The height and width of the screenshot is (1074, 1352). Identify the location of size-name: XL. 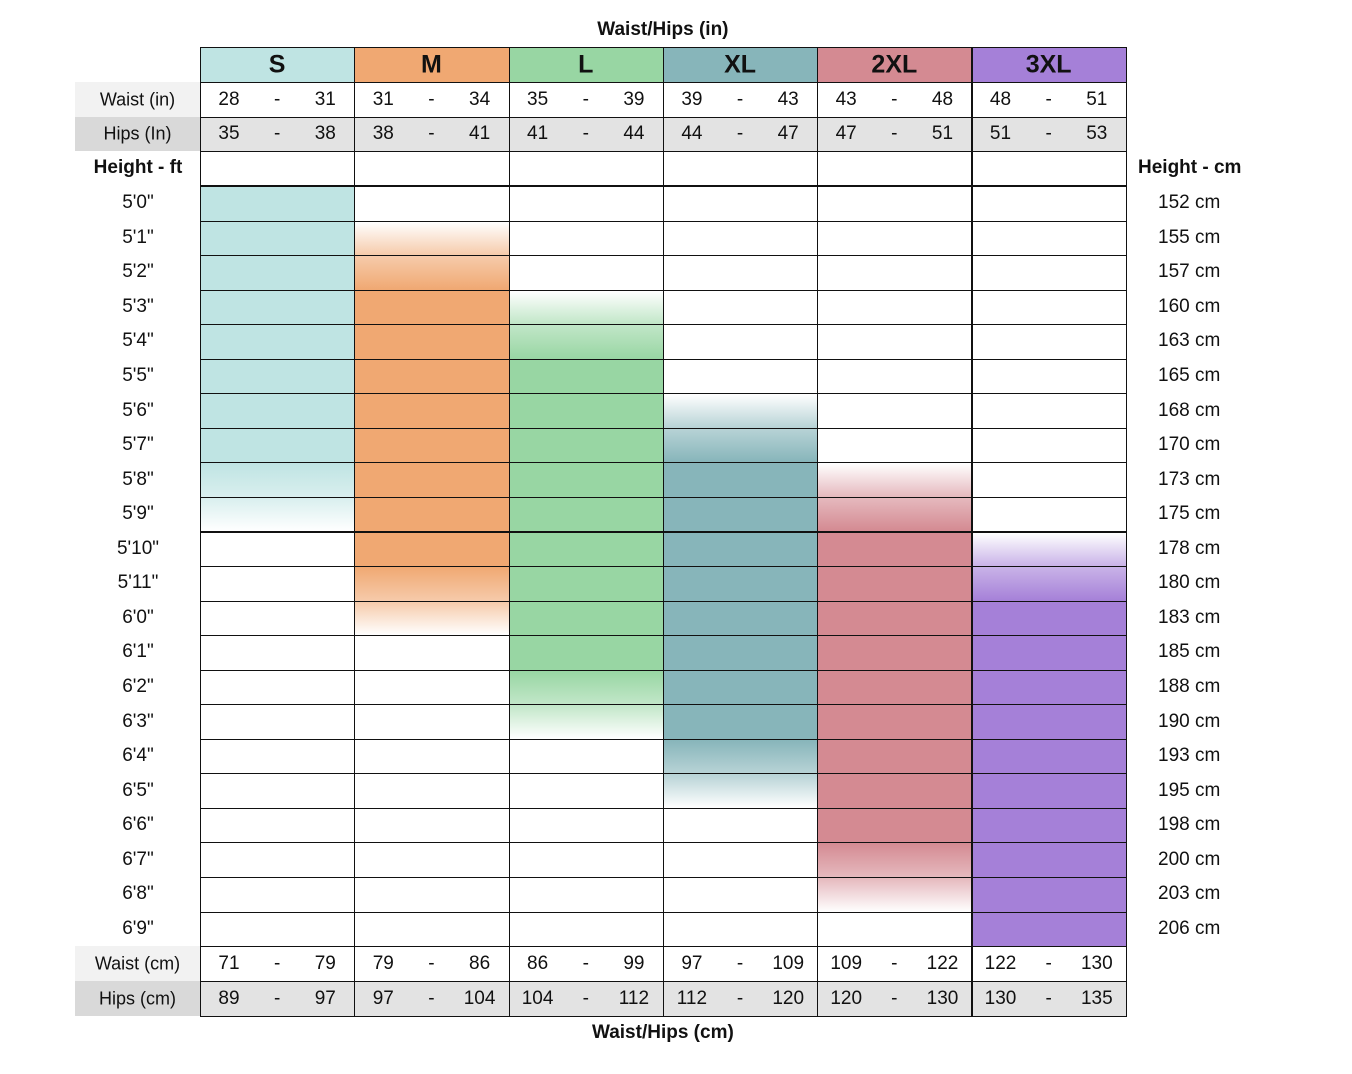
(740, 64).